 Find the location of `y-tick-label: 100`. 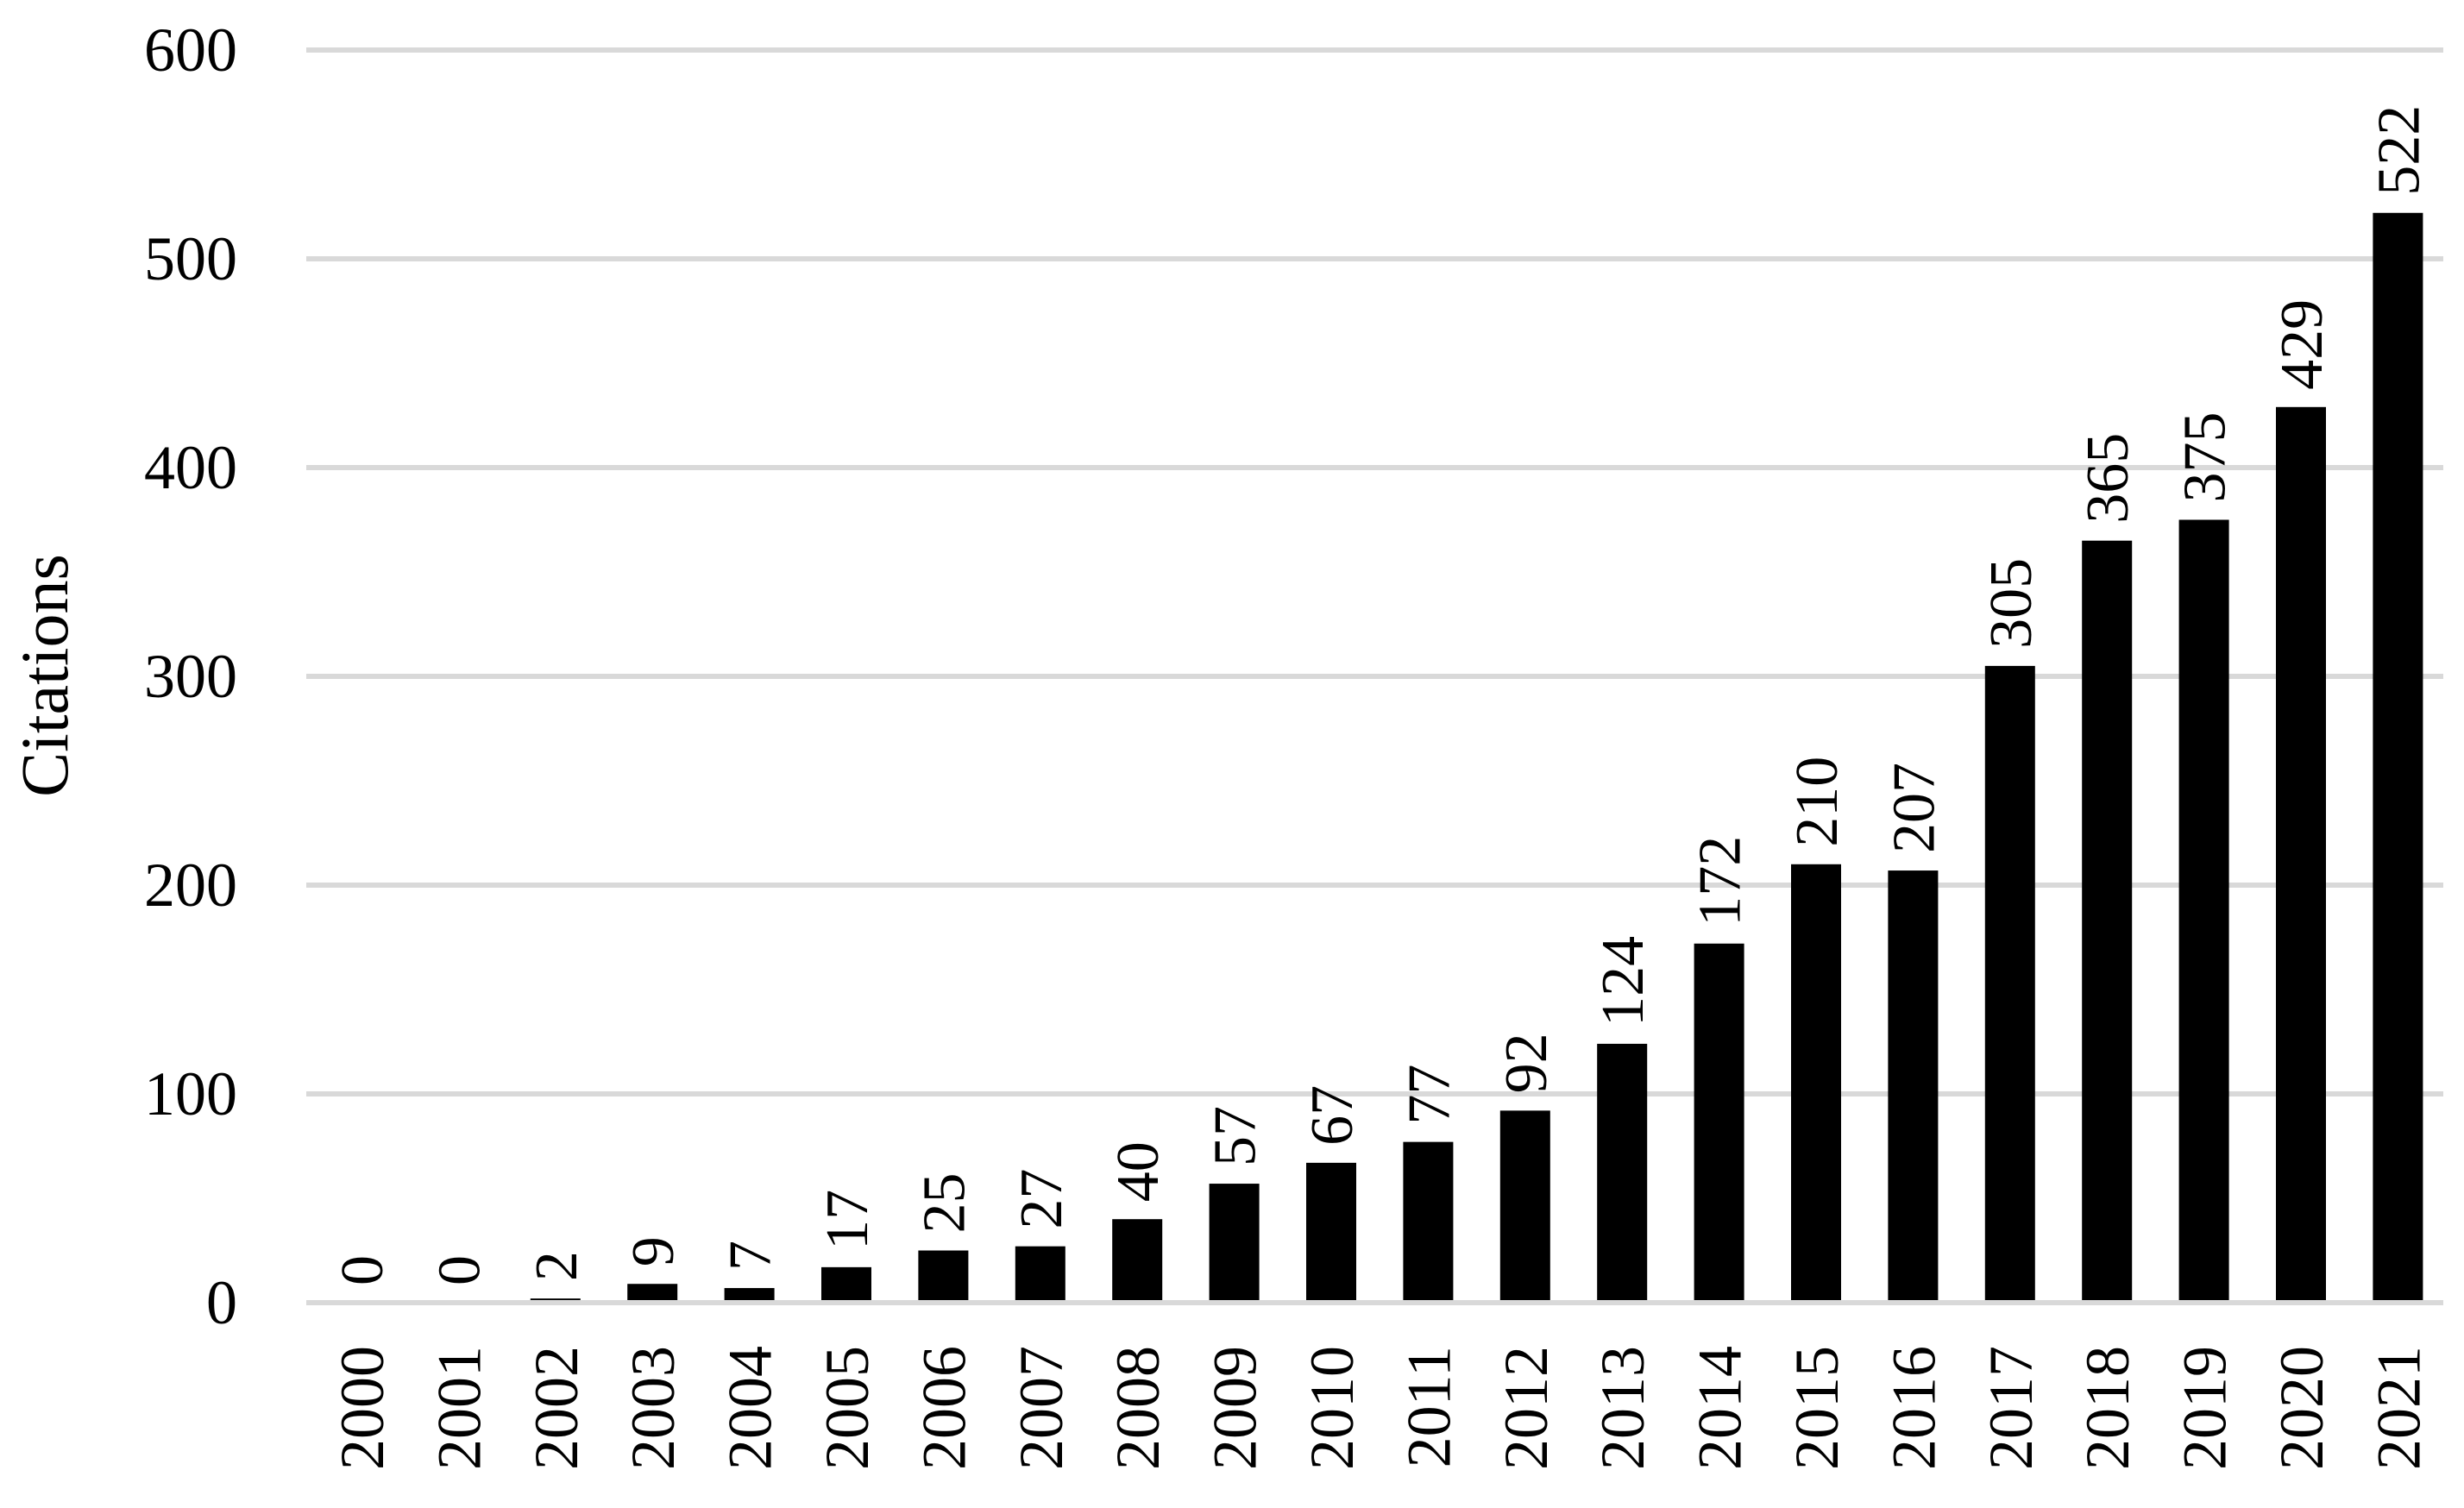

y-tick-label: 100 is located at coordinates (190, 1093).